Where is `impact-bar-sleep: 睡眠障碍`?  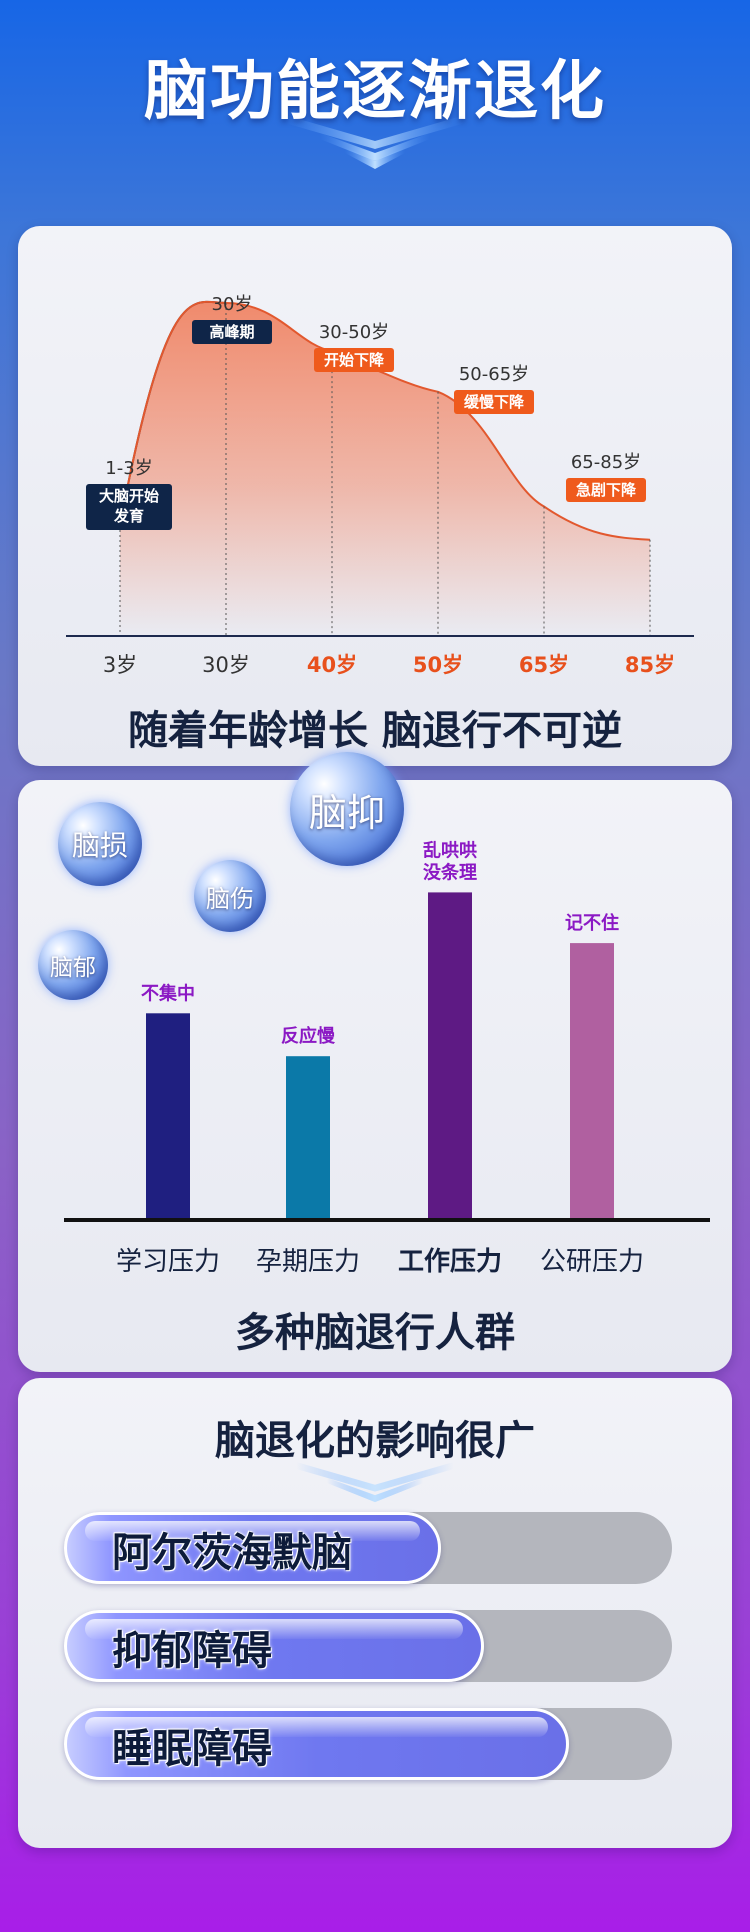 impact-bar-sleep: 睡眠障碍 is located at coordinates (368, 1744).